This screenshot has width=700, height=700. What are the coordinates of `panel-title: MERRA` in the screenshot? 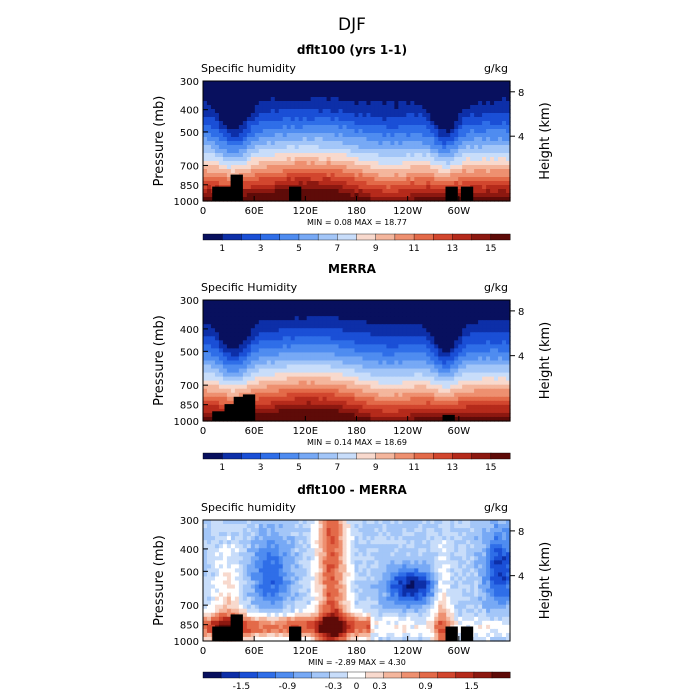 It's located at (352, 269).